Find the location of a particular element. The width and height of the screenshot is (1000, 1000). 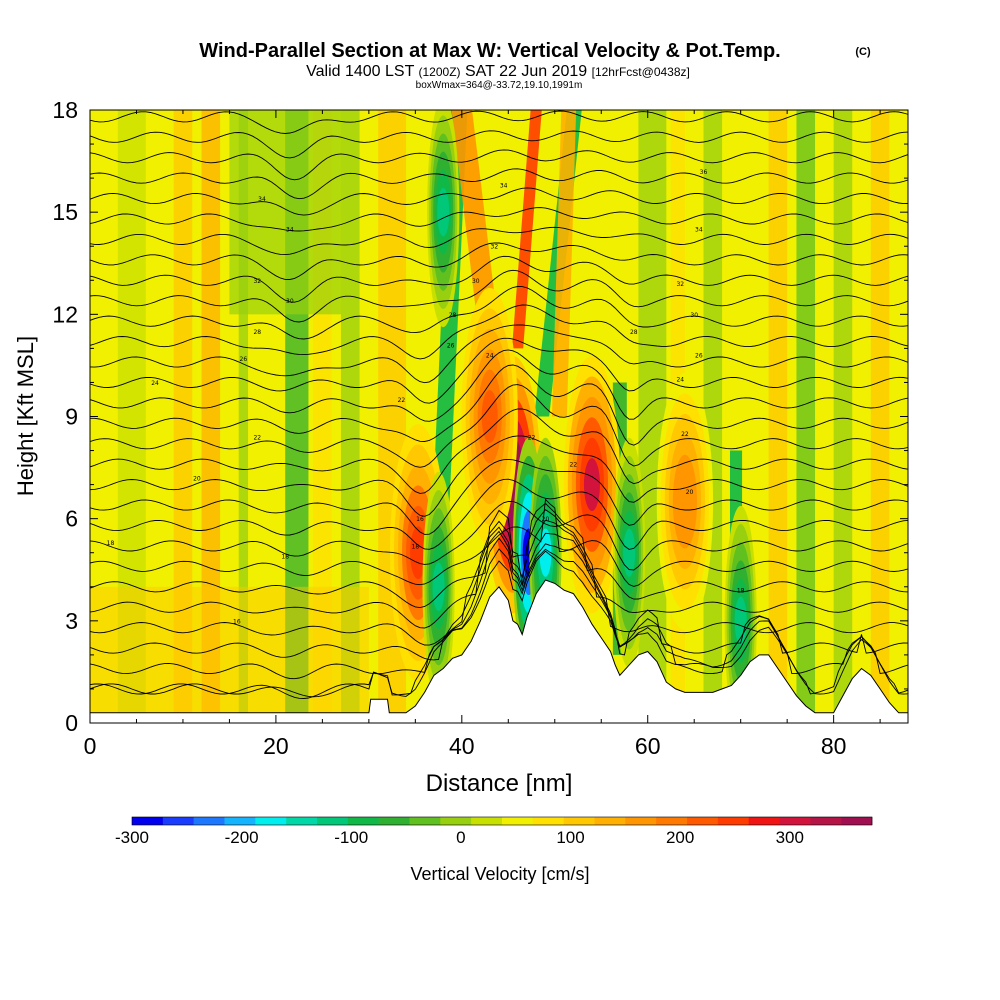

theta-contour-label: 36 is located at coordinates (704, 172).